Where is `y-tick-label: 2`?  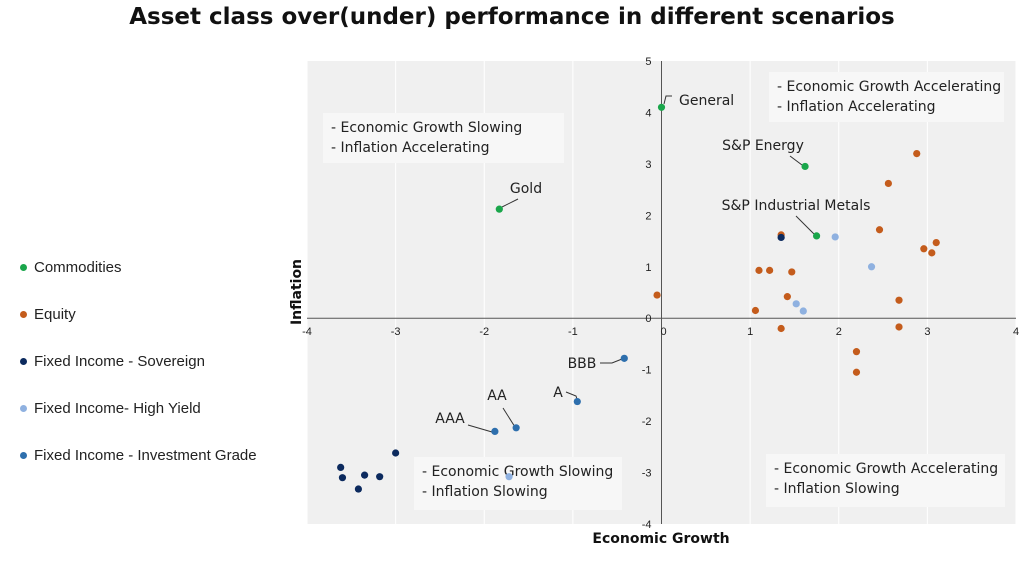 y-tick-label: 2 is located at coordinates (648, 216).